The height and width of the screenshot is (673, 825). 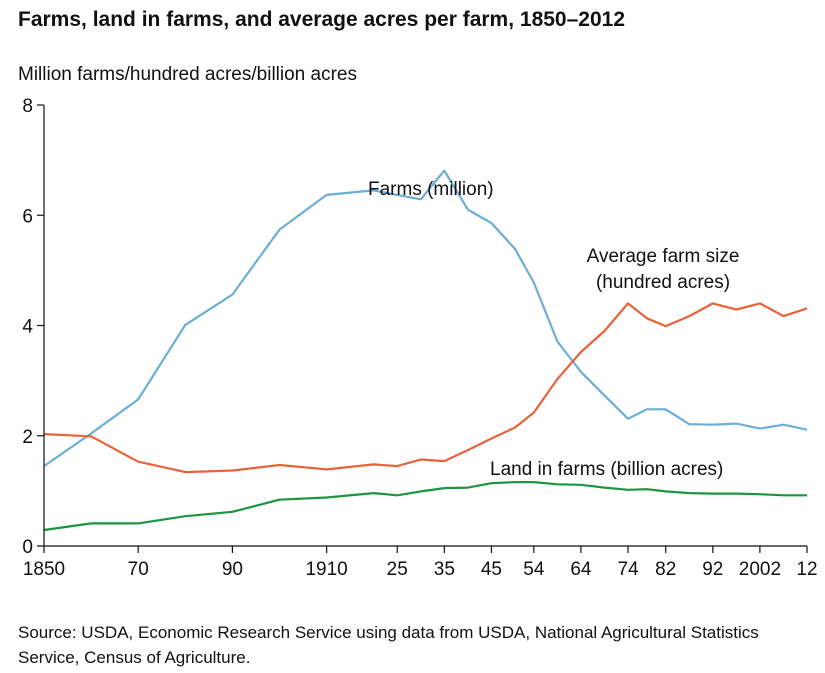 I want to click on x-tick-label: 74, so click(x=628, y=569).